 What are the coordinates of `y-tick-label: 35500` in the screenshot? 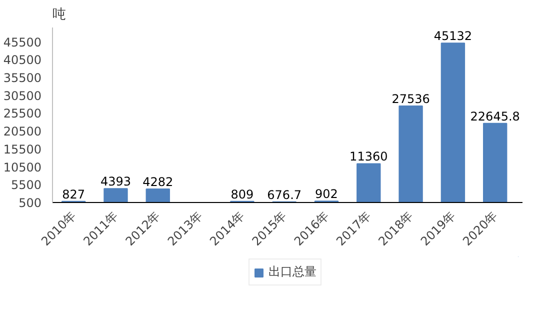 It's located at (22, 78).